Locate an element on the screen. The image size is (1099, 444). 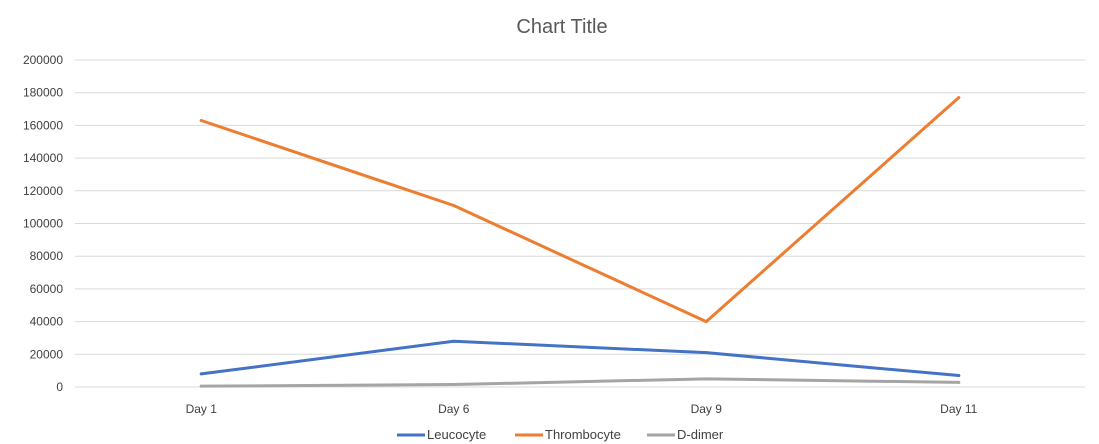
y-tick-label: 120000 is located at coordinates (43, 191).